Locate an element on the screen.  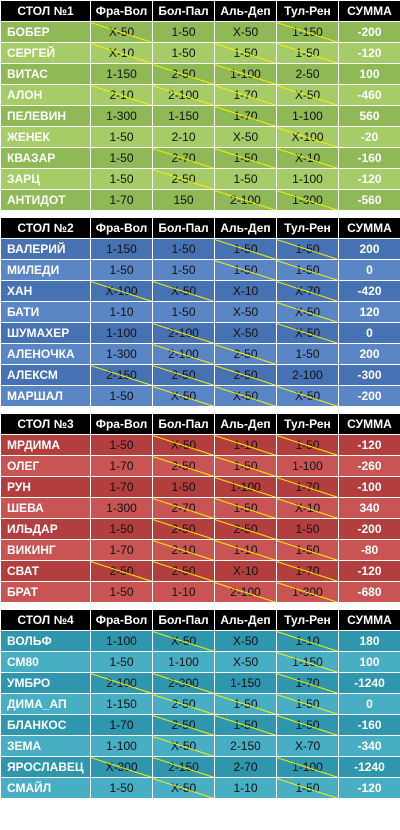
table-row: ОЛЕГ 1-70 2-50 1-50 1-100 -260 is located at coordinates (200, 466).